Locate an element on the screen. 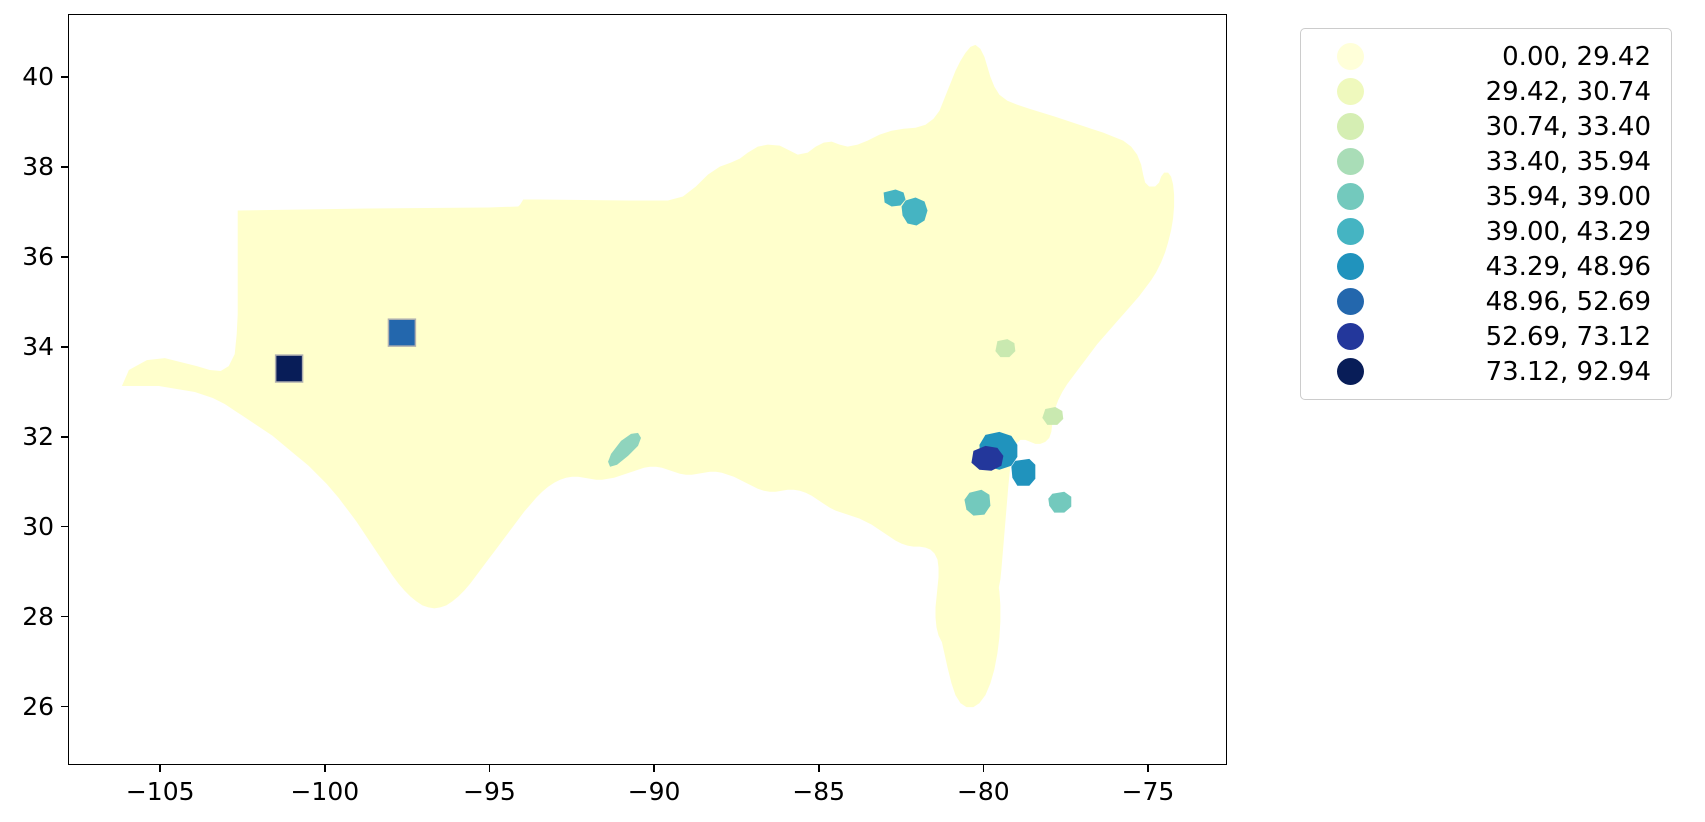  y-tick-label: 32 is located at coordinates (38, 436).